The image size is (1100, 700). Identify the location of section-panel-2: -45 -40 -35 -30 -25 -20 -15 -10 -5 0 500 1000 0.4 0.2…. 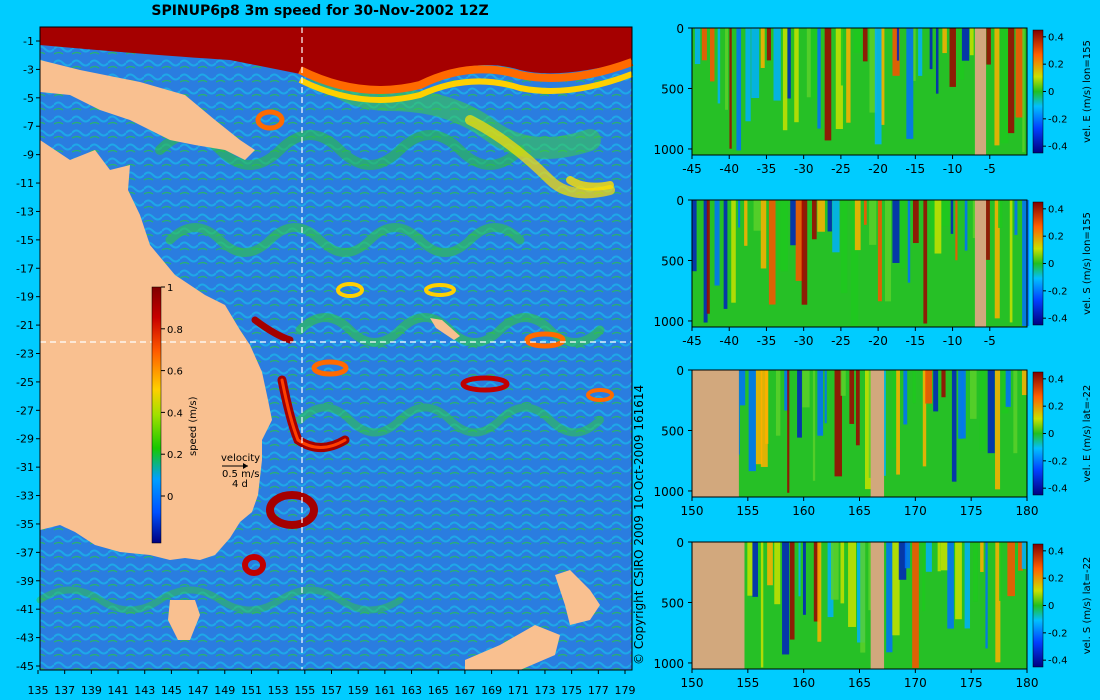
(873, 271).